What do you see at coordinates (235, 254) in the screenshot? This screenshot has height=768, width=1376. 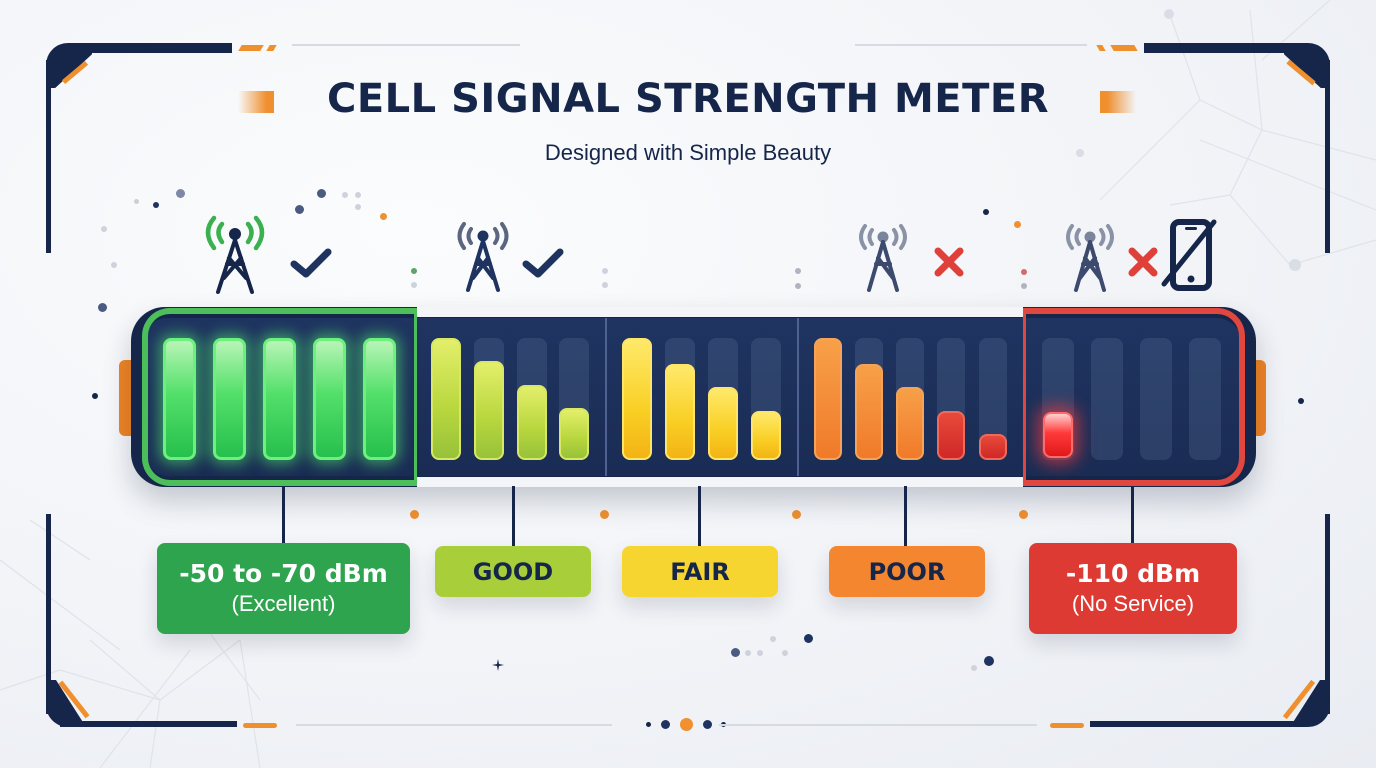 I see `cell-tower-green-waves-icon` at bounding box center [235, 254].